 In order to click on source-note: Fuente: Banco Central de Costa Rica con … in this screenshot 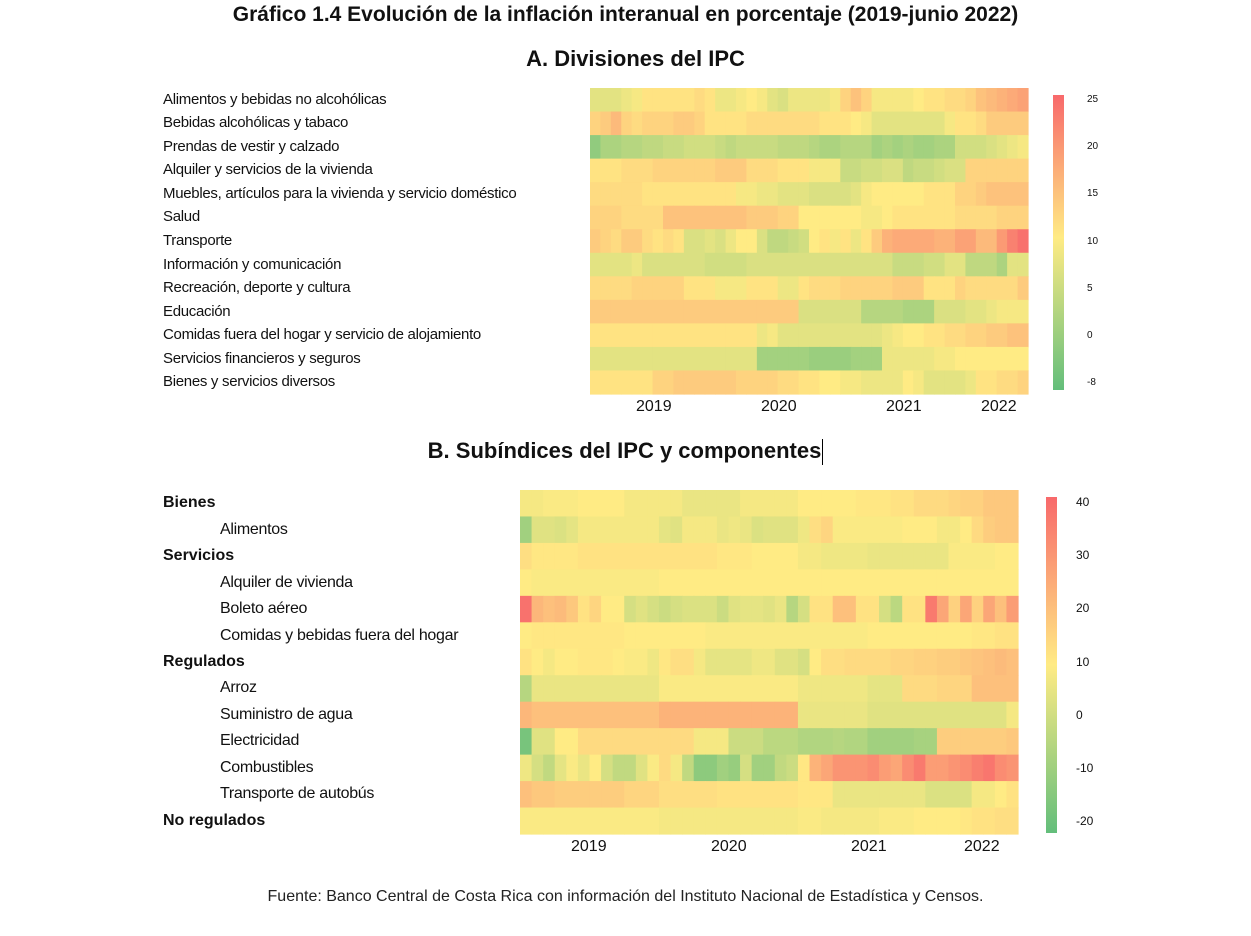, I will do `click(625, 896)`.